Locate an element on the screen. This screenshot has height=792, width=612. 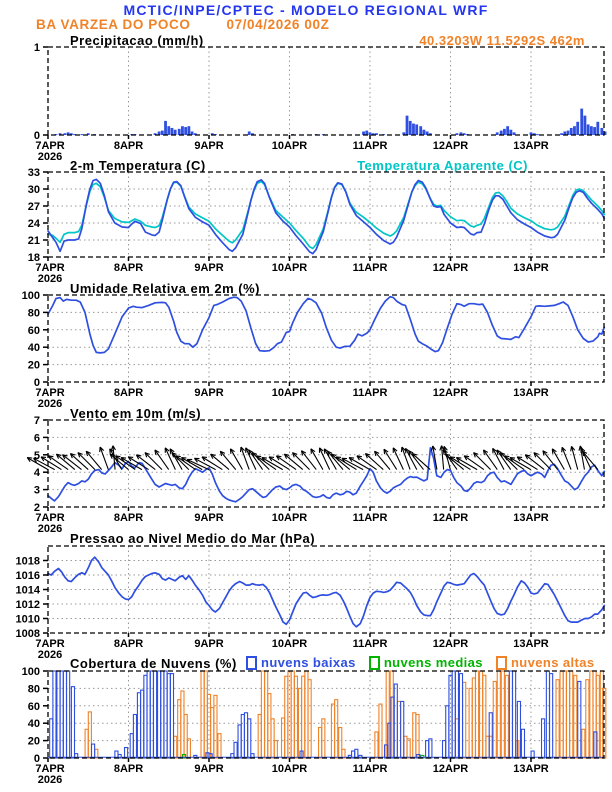
wind-barbs is located at coordinates (312, 458).